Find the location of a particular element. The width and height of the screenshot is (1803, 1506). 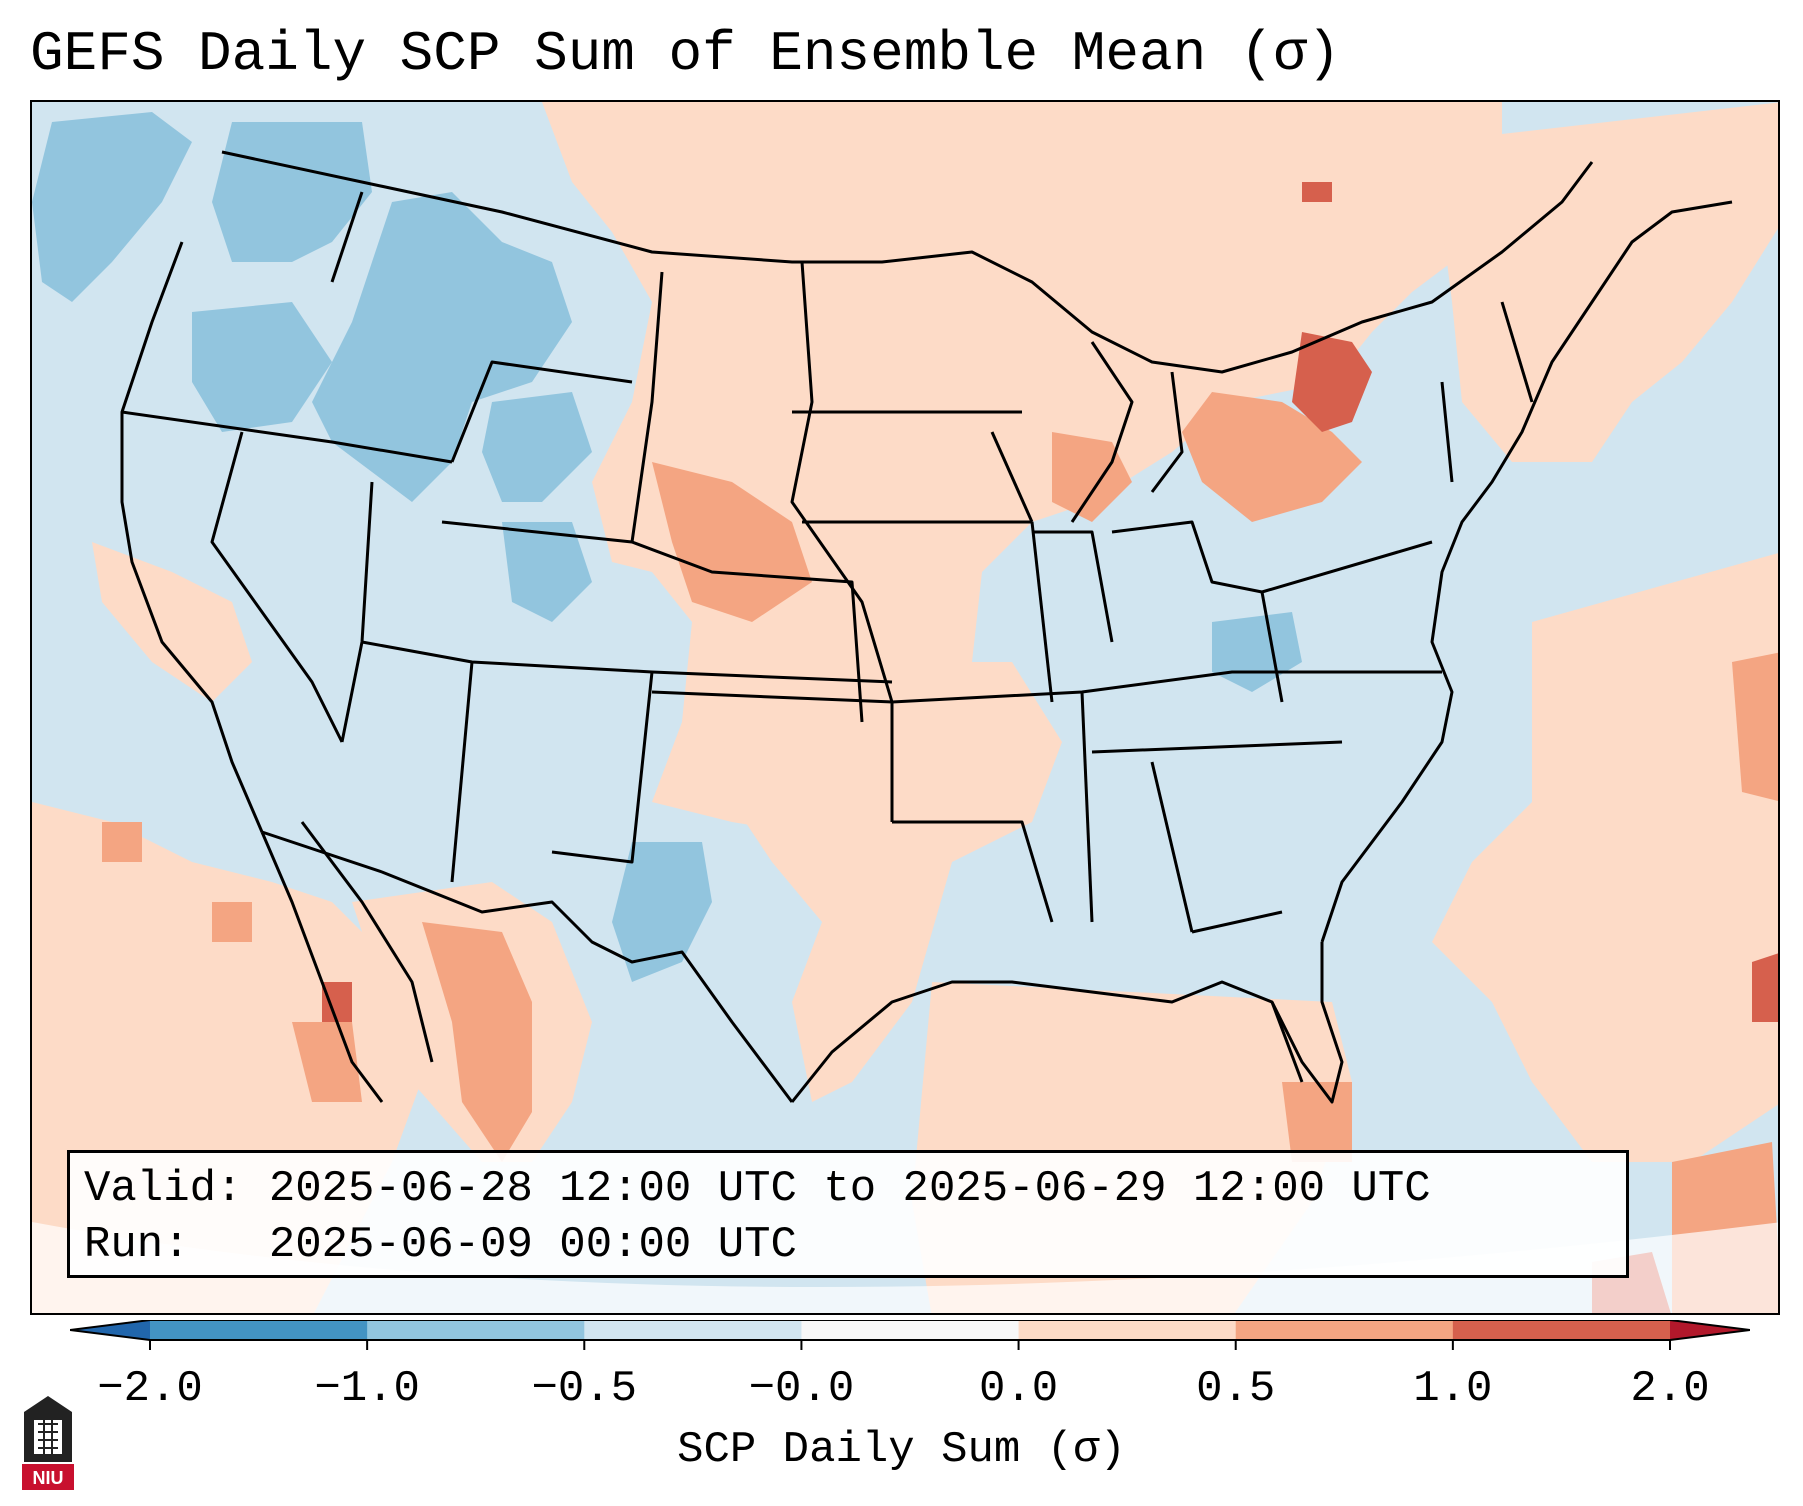

colorbar-tick-label: −0.5 is located at coordinates (584, 1389).